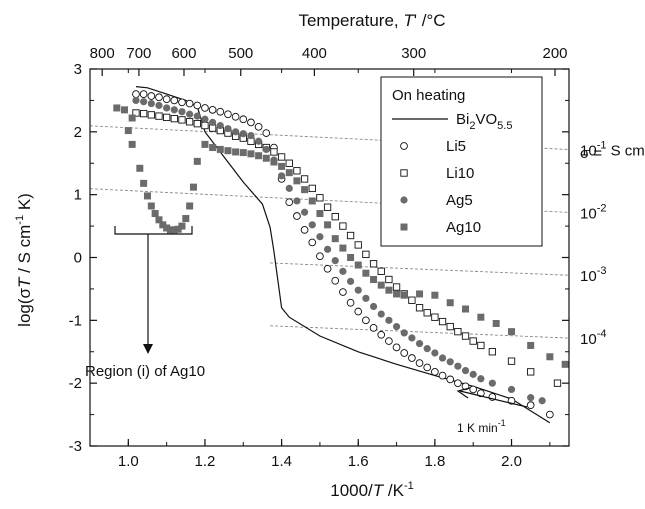 This screenshot has width=645, height=509. I want to click on x-tick-label: 2.0, so click(511, 461).